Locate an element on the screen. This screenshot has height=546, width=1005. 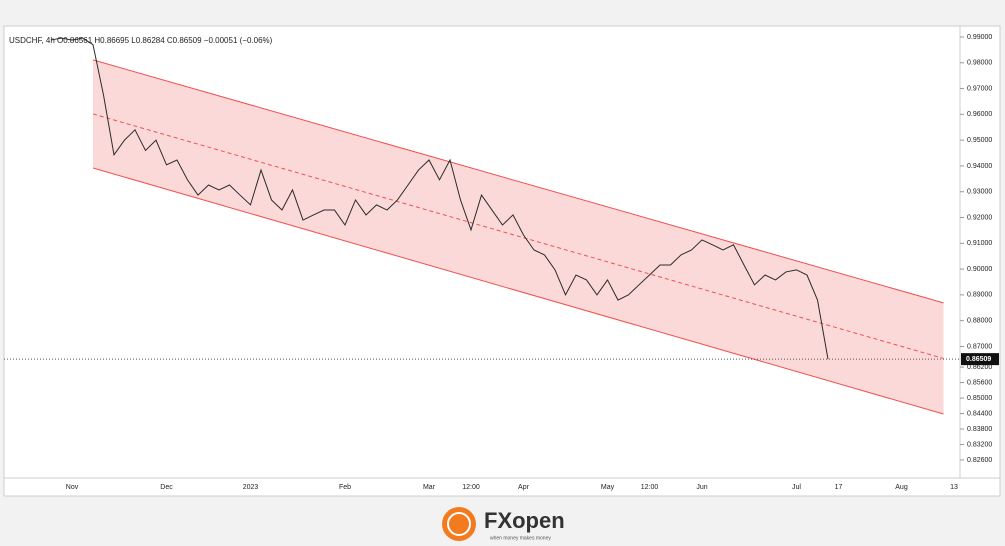
x-tick-label: 17 is located at coordinates (839, 487).